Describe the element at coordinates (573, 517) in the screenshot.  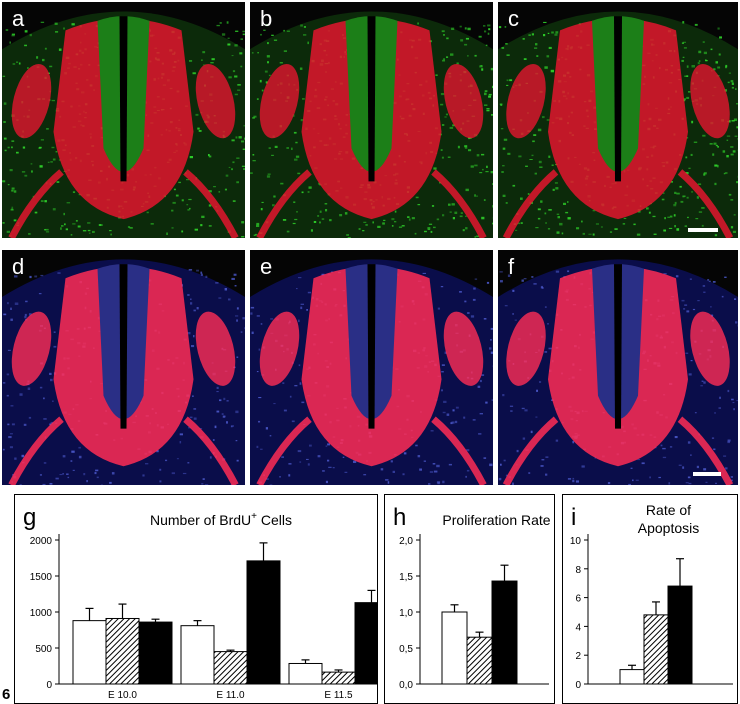
I see `chart-panel-label: i` at that location.